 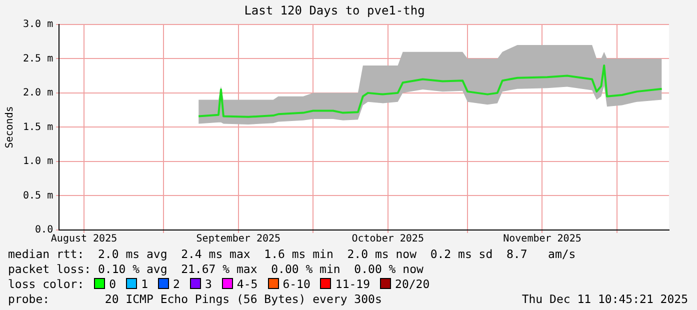 What do you see at coordinates (238, 239) in the screenshot?
I see `x-tick-label: September 2025` at bounding box center [238, 239].